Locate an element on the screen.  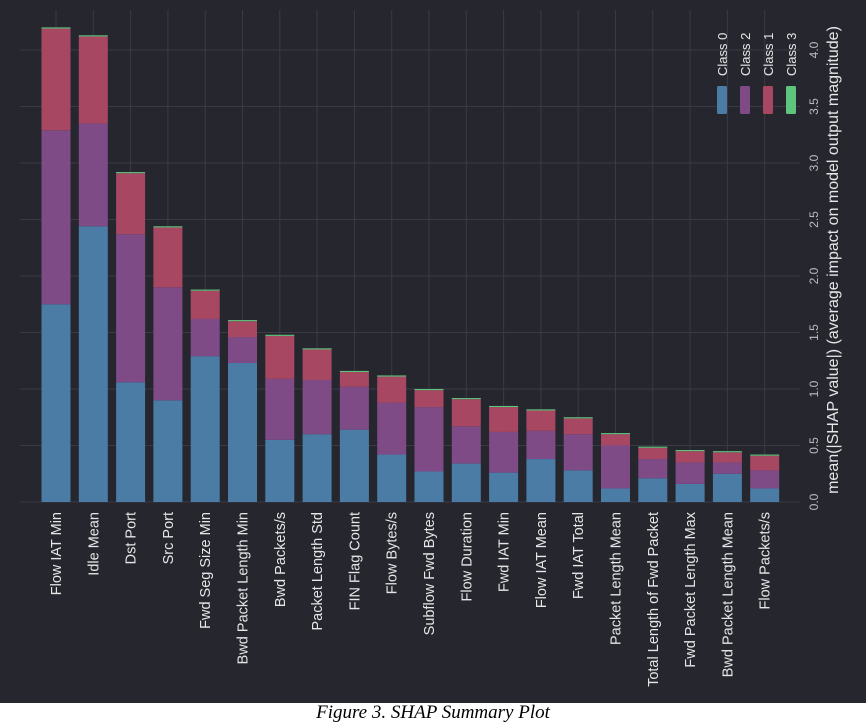
legend-label: Class 1 is located at coordinates (768, 54).